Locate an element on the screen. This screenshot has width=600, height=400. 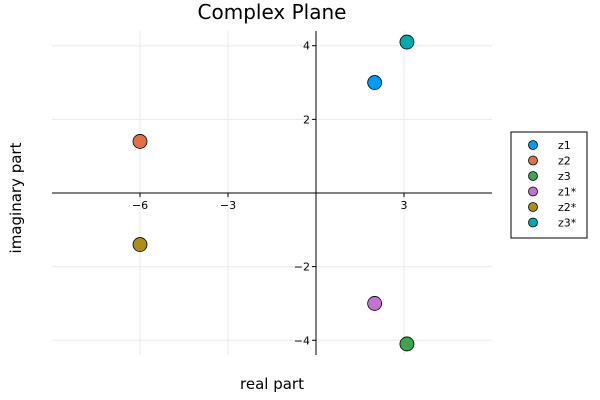
data-point-z1-conj is located at coordinates (375, 303).